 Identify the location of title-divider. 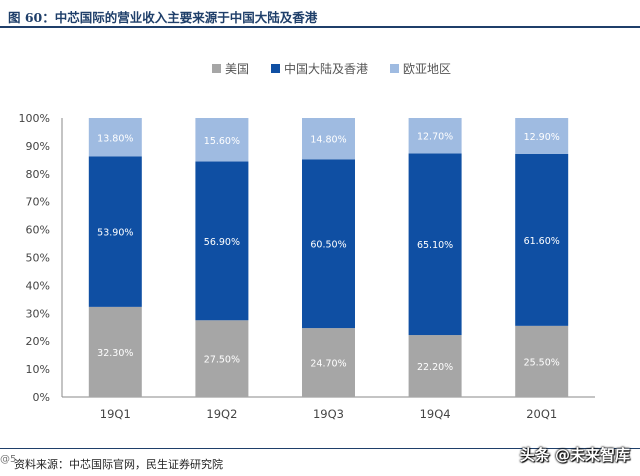
(320, 27).